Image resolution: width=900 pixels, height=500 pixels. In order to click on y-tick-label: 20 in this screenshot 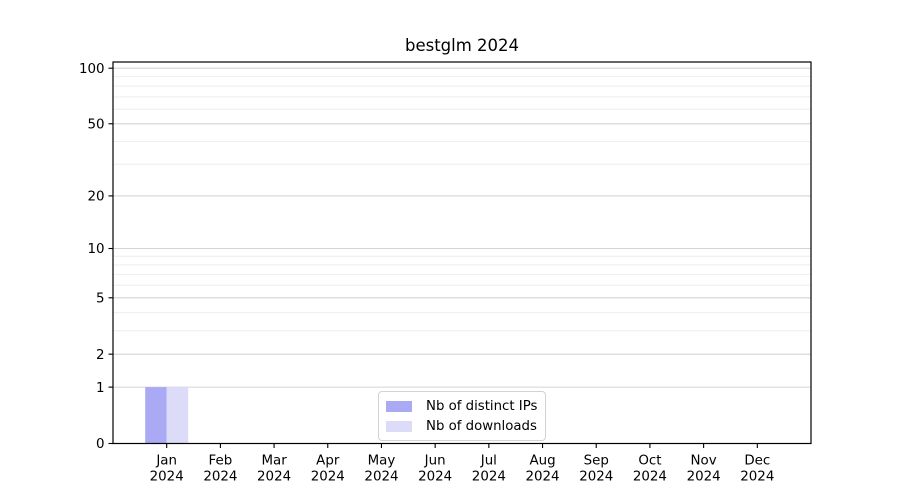, I will do `click(95, 197)`.